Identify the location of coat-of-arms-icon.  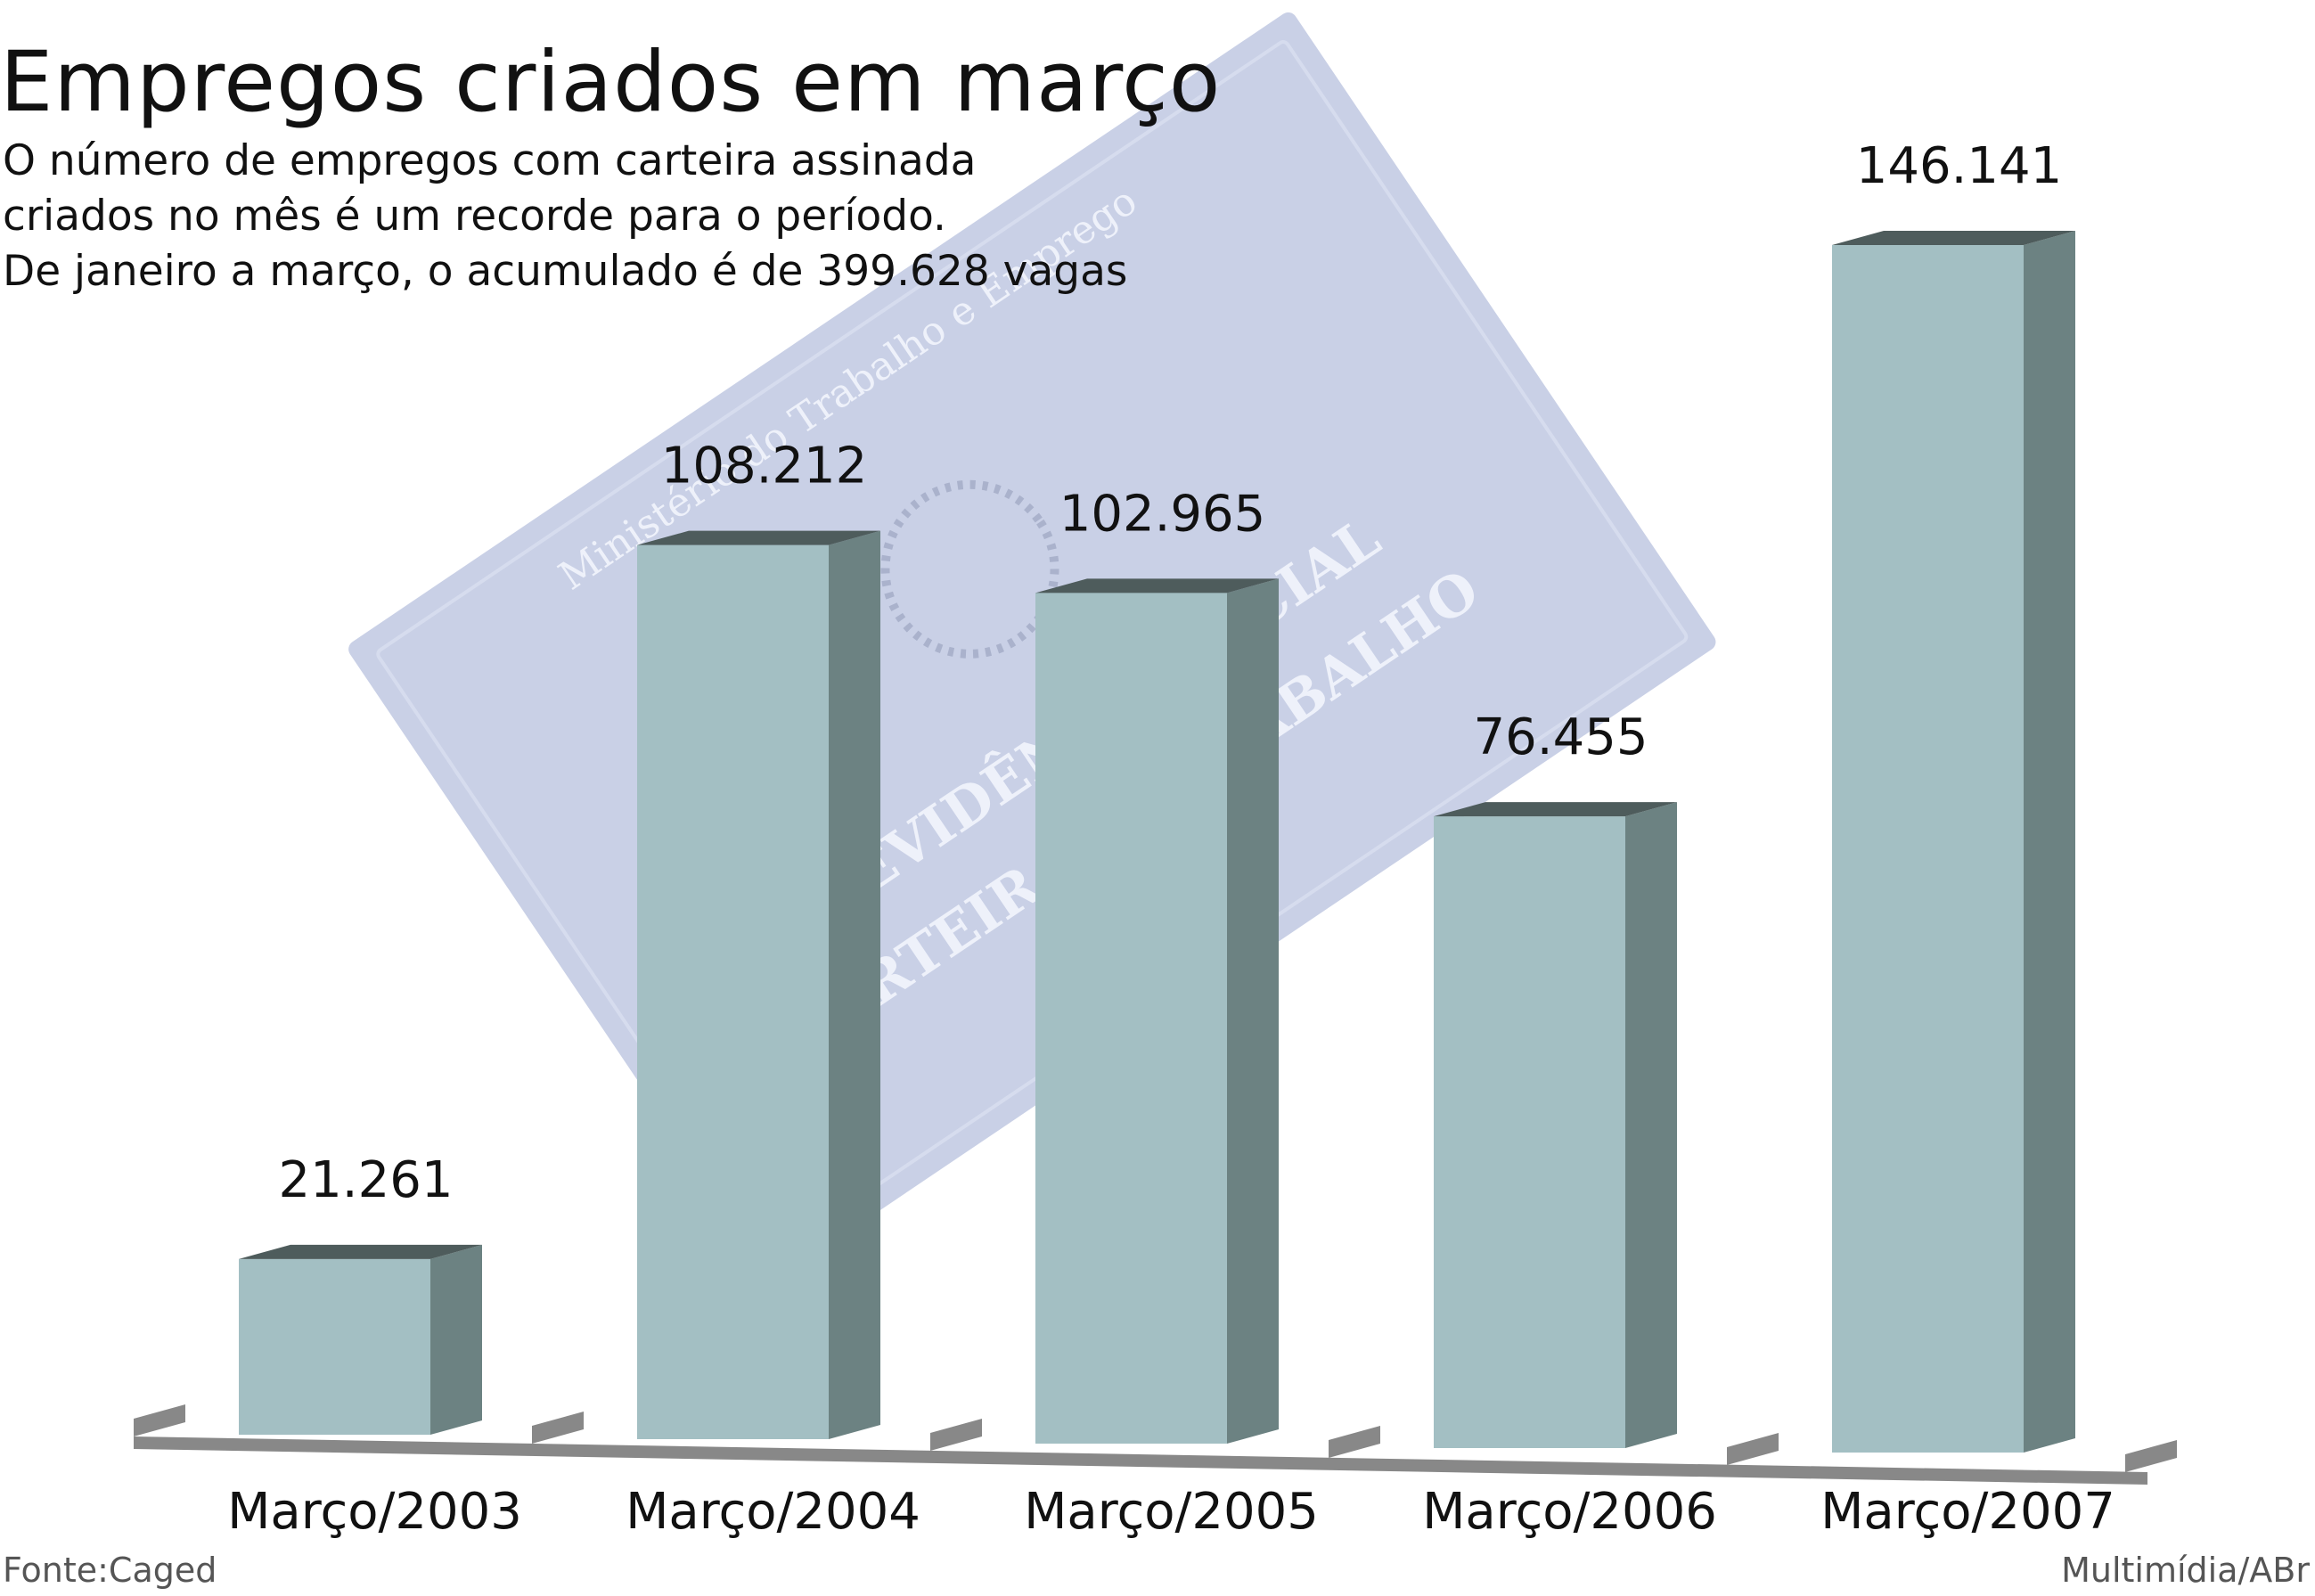
(969, 569).